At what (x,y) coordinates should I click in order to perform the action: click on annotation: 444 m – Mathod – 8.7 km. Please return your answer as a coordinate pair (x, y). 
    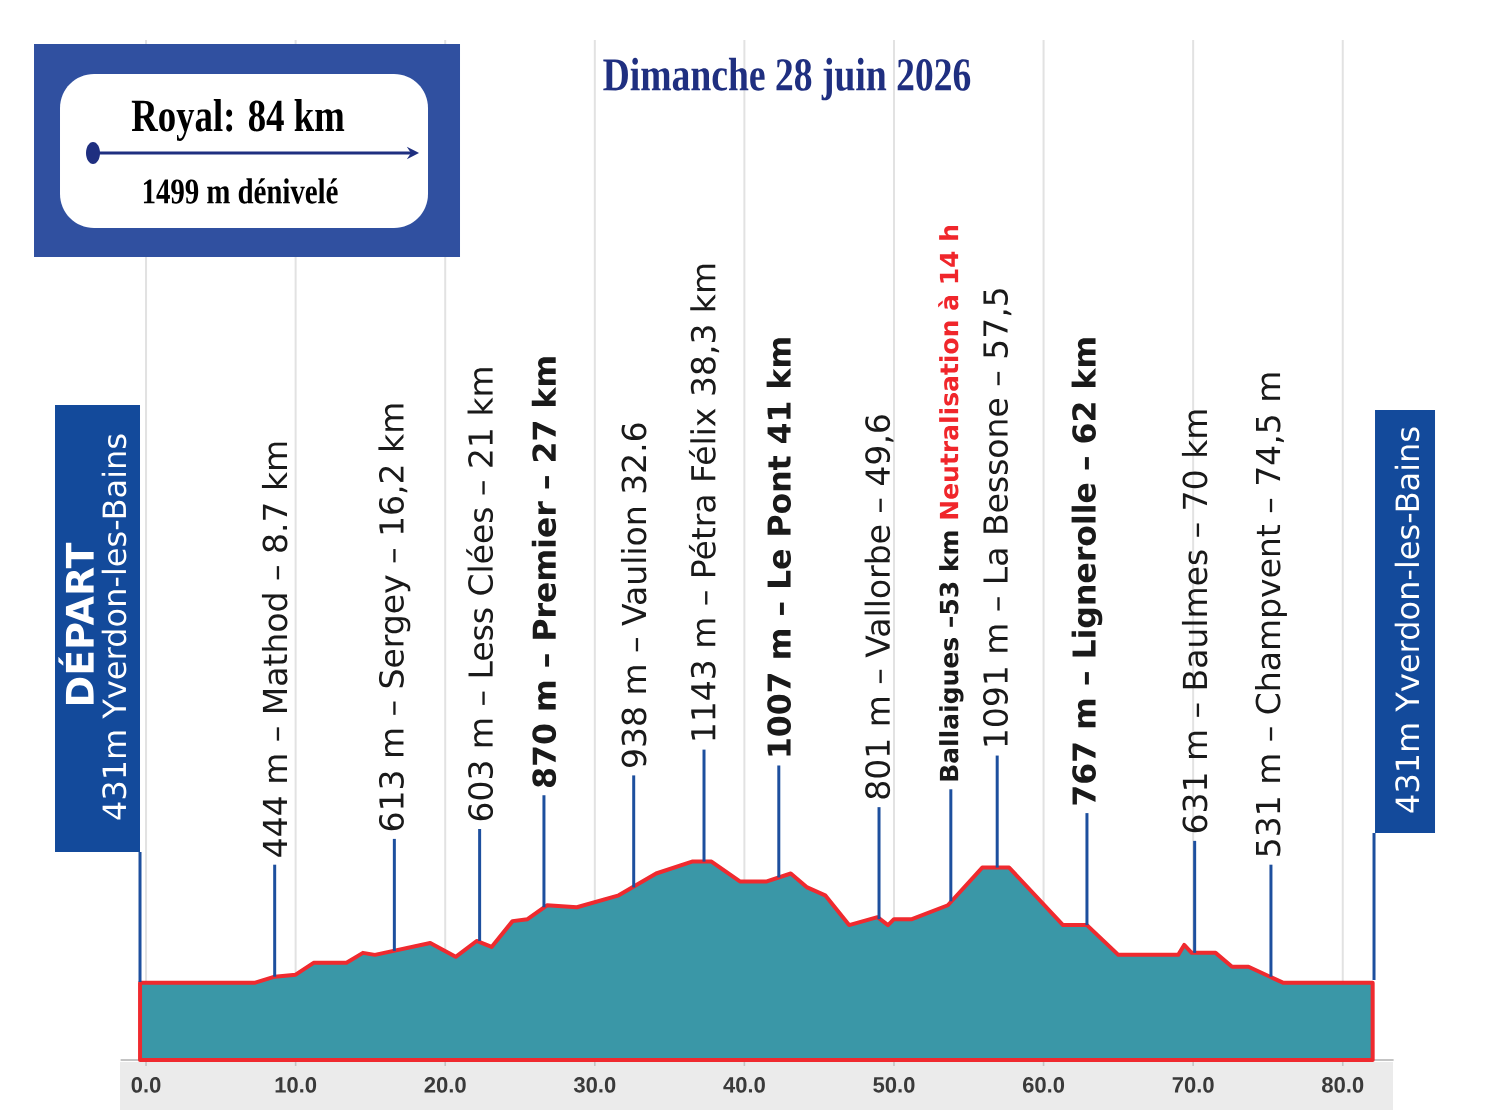
    Looking at the image, I should click on (274, 649).